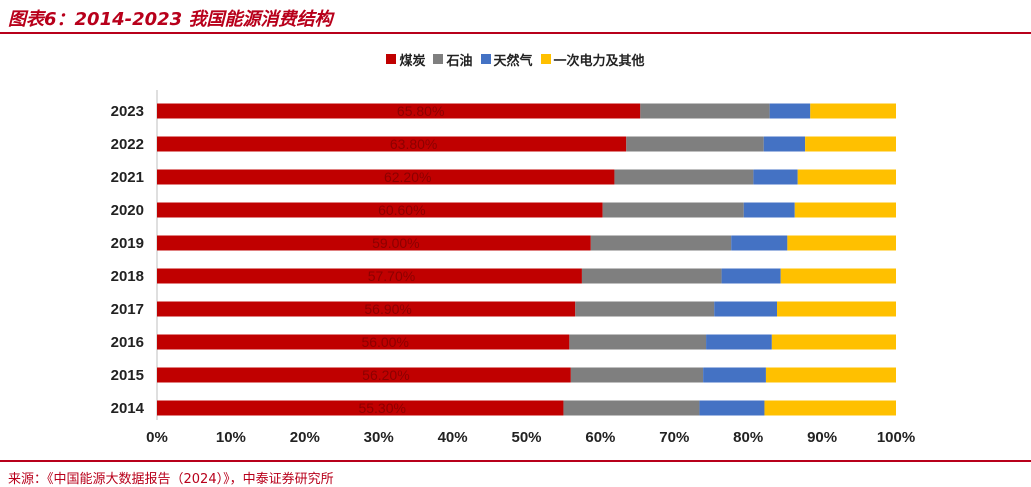  What do you see at coordinates (170, 19) in the screenshot?
I see `chart-title: 图表6：2014-2023 我国能源消费结构` at bounding box center [170, 19].